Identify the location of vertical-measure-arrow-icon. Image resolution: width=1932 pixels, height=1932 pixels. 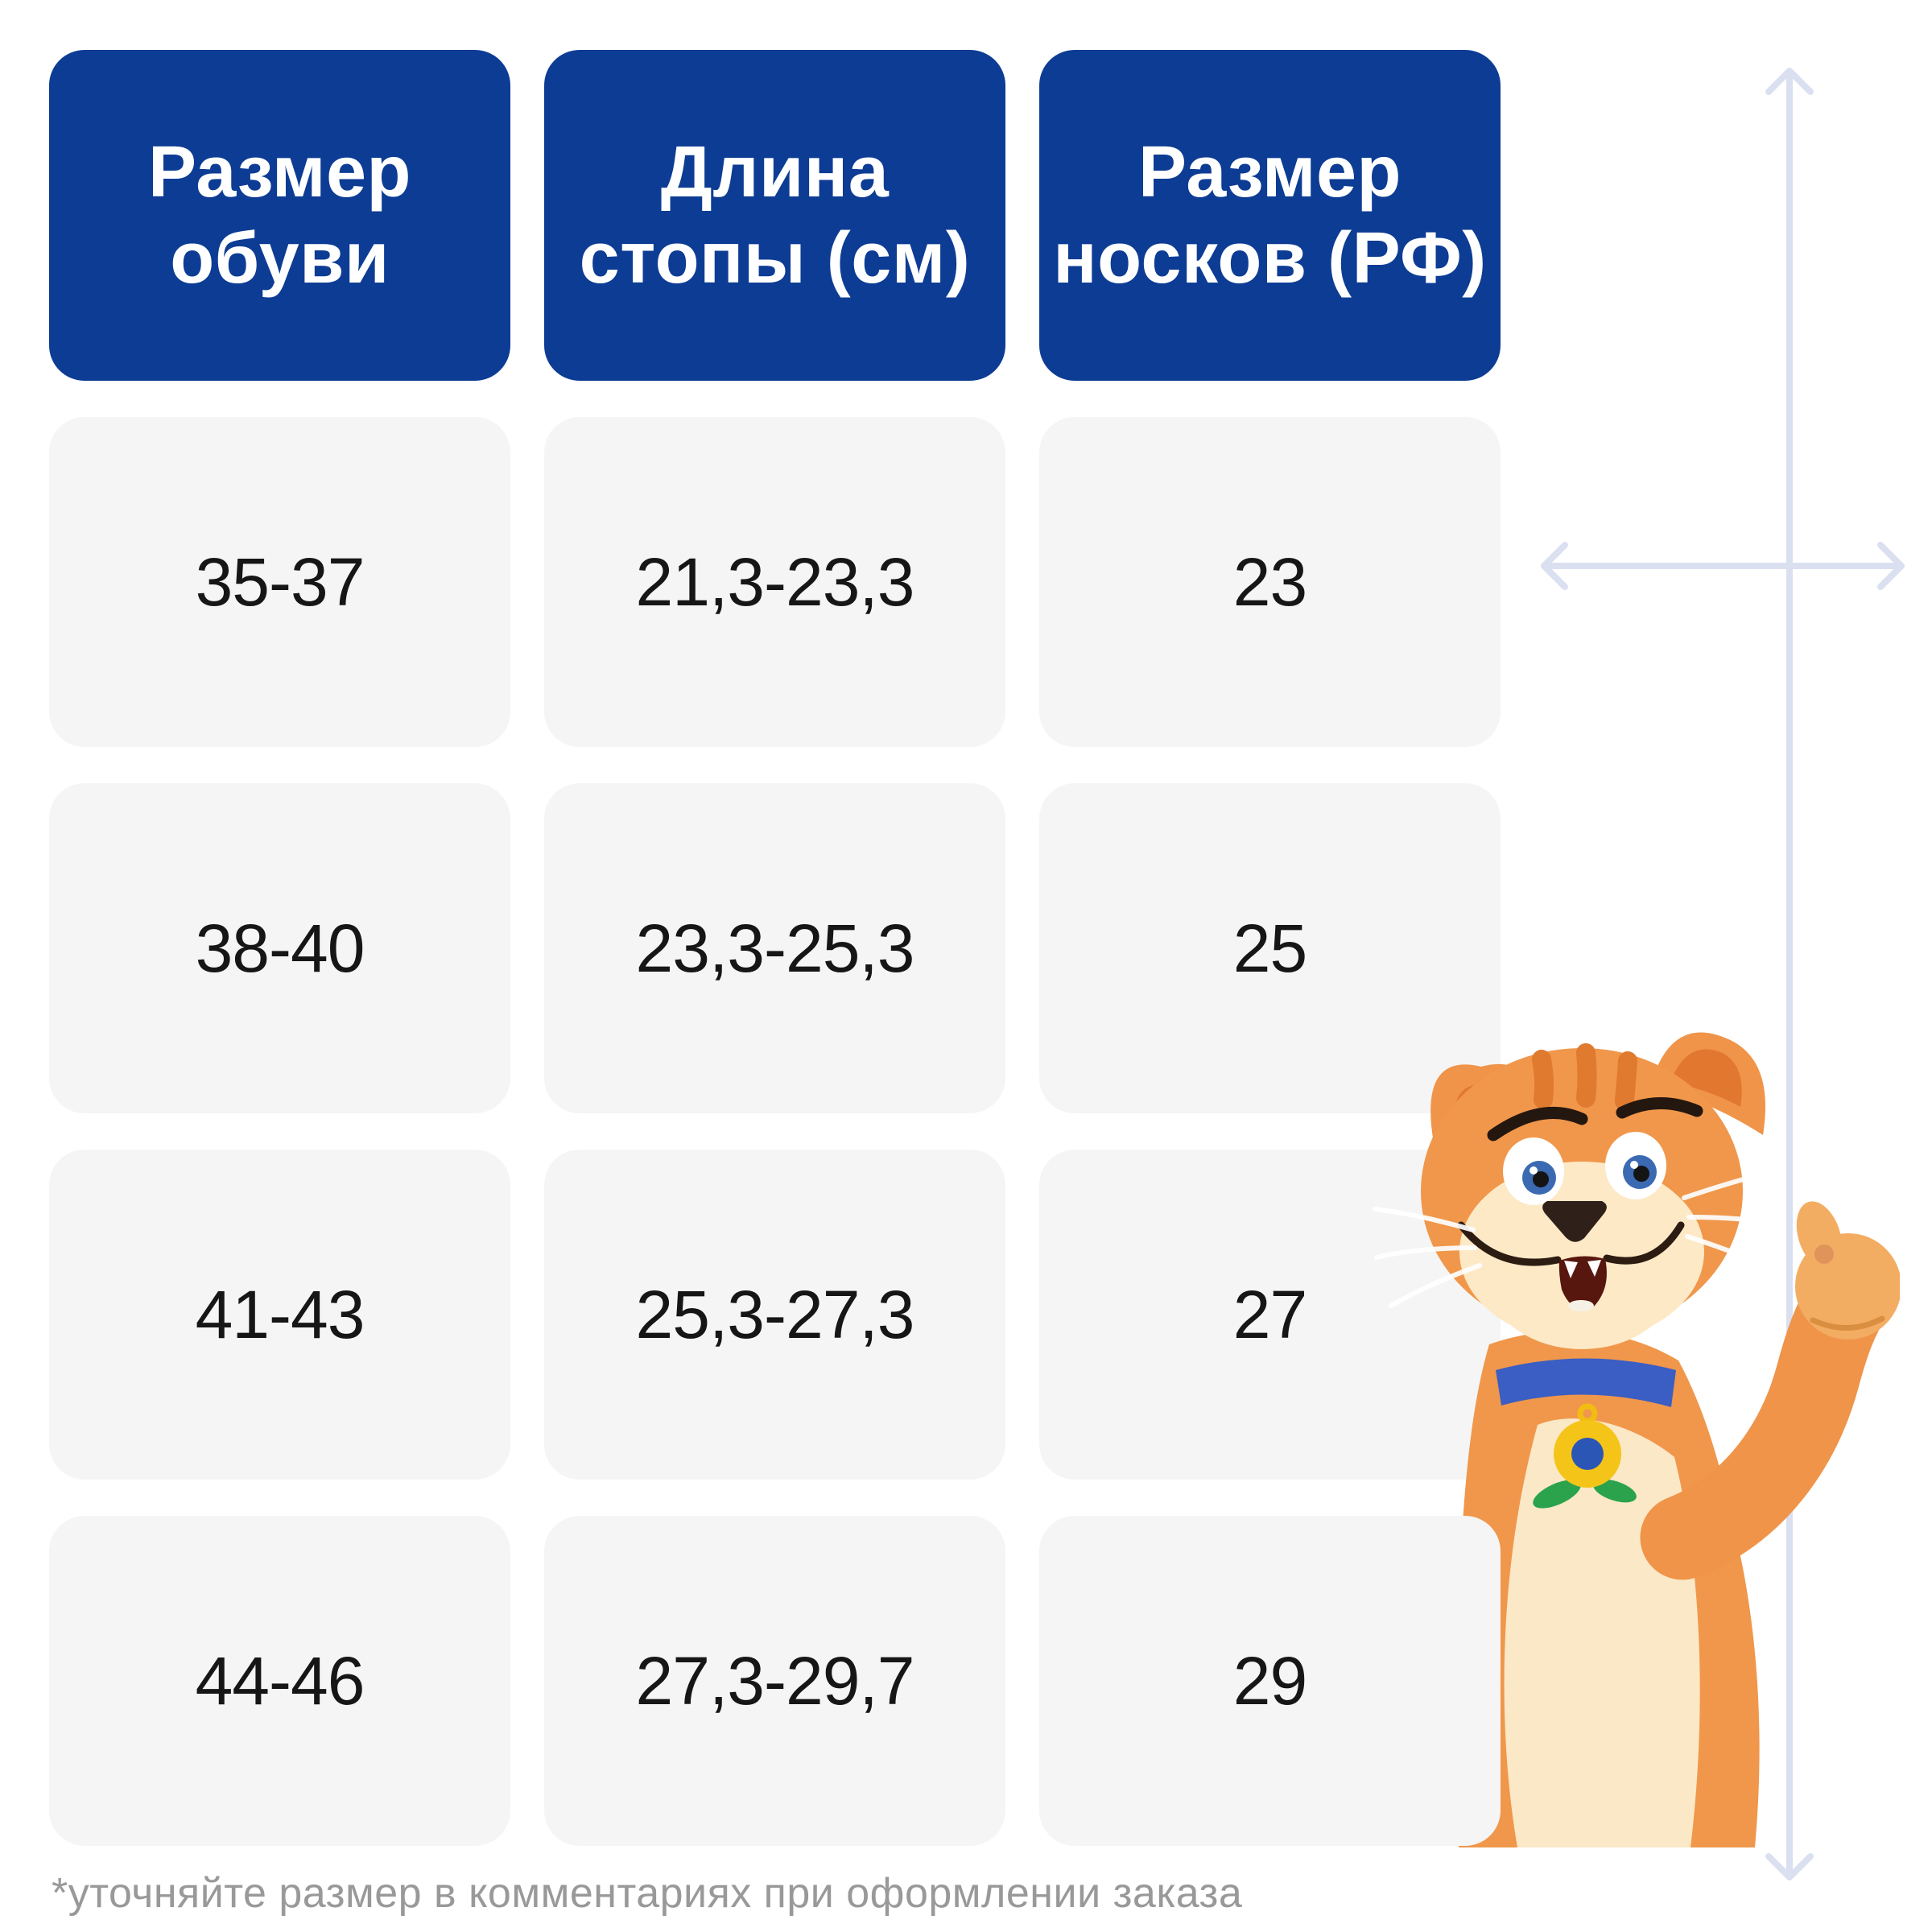
(1789, 974).